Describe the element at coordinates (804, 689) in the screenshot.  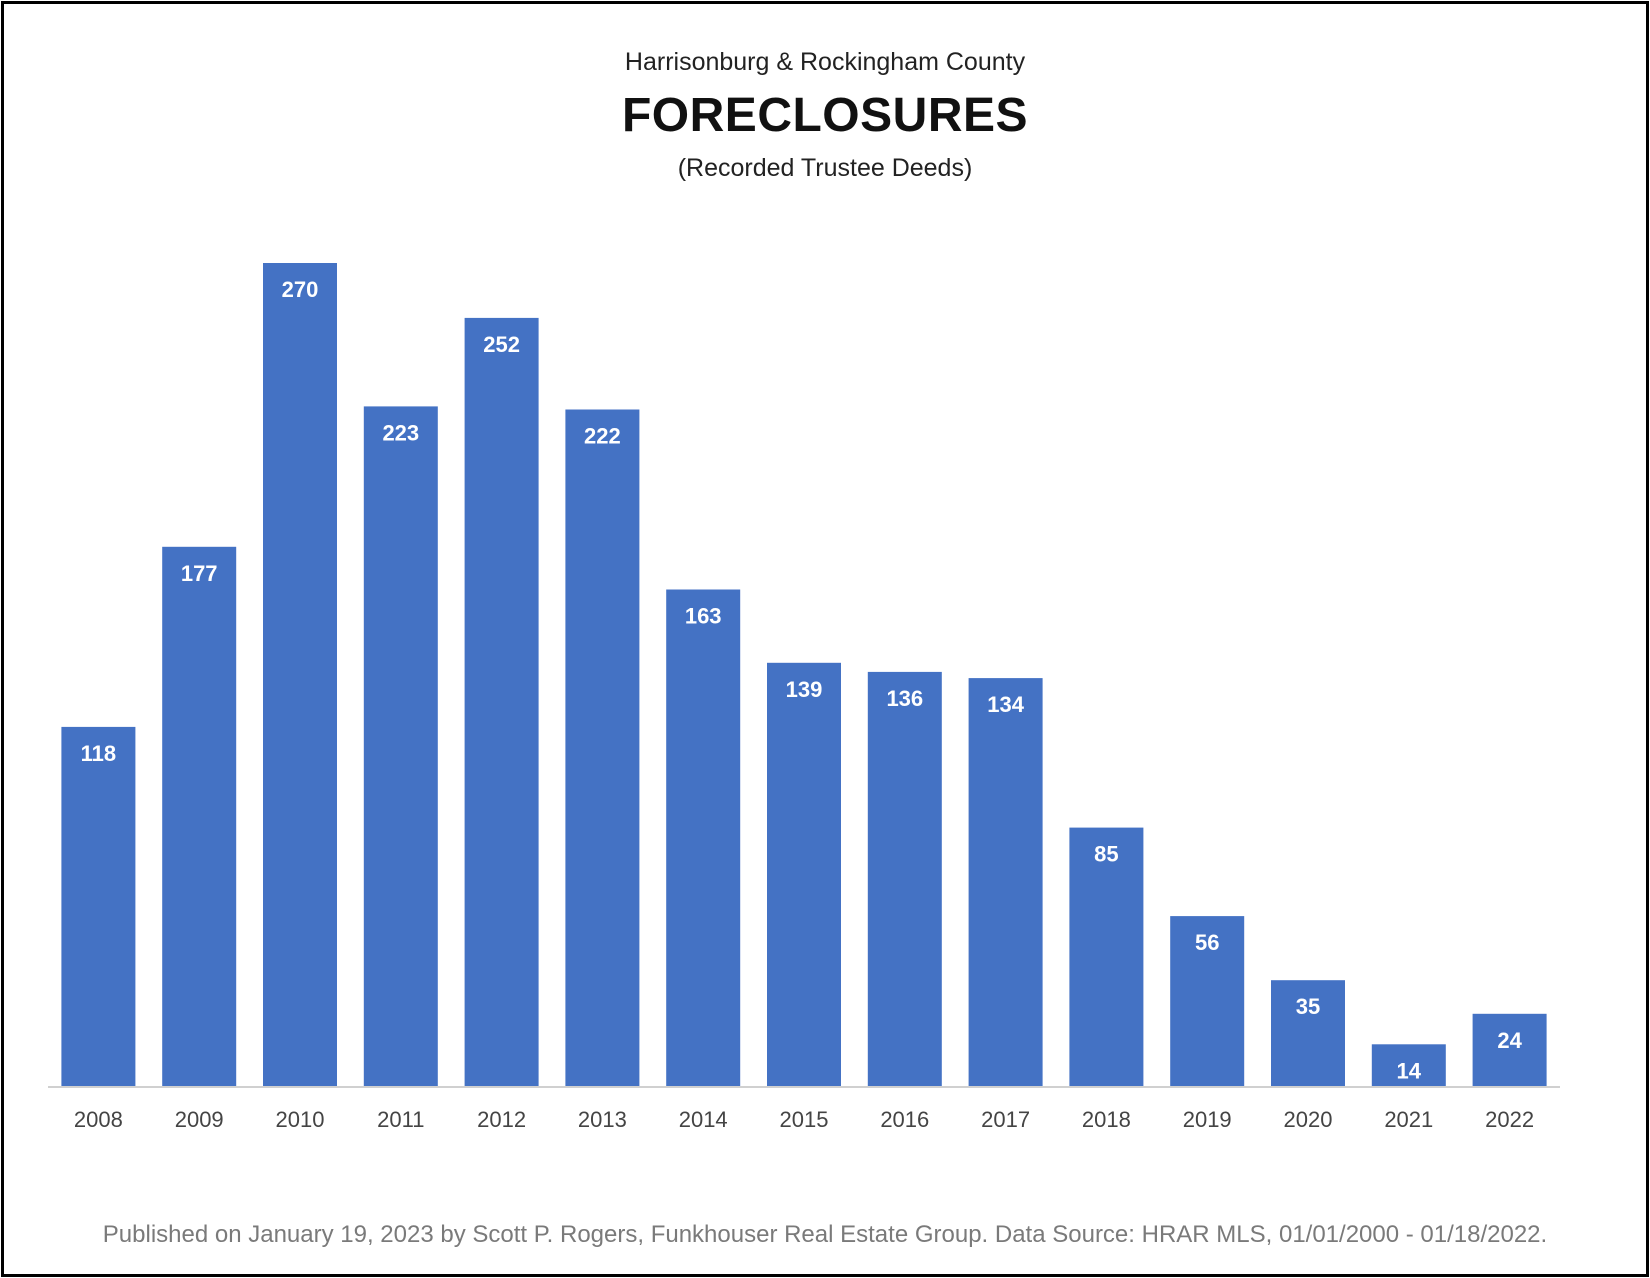
I see `data-label-2015: 139` at that location.